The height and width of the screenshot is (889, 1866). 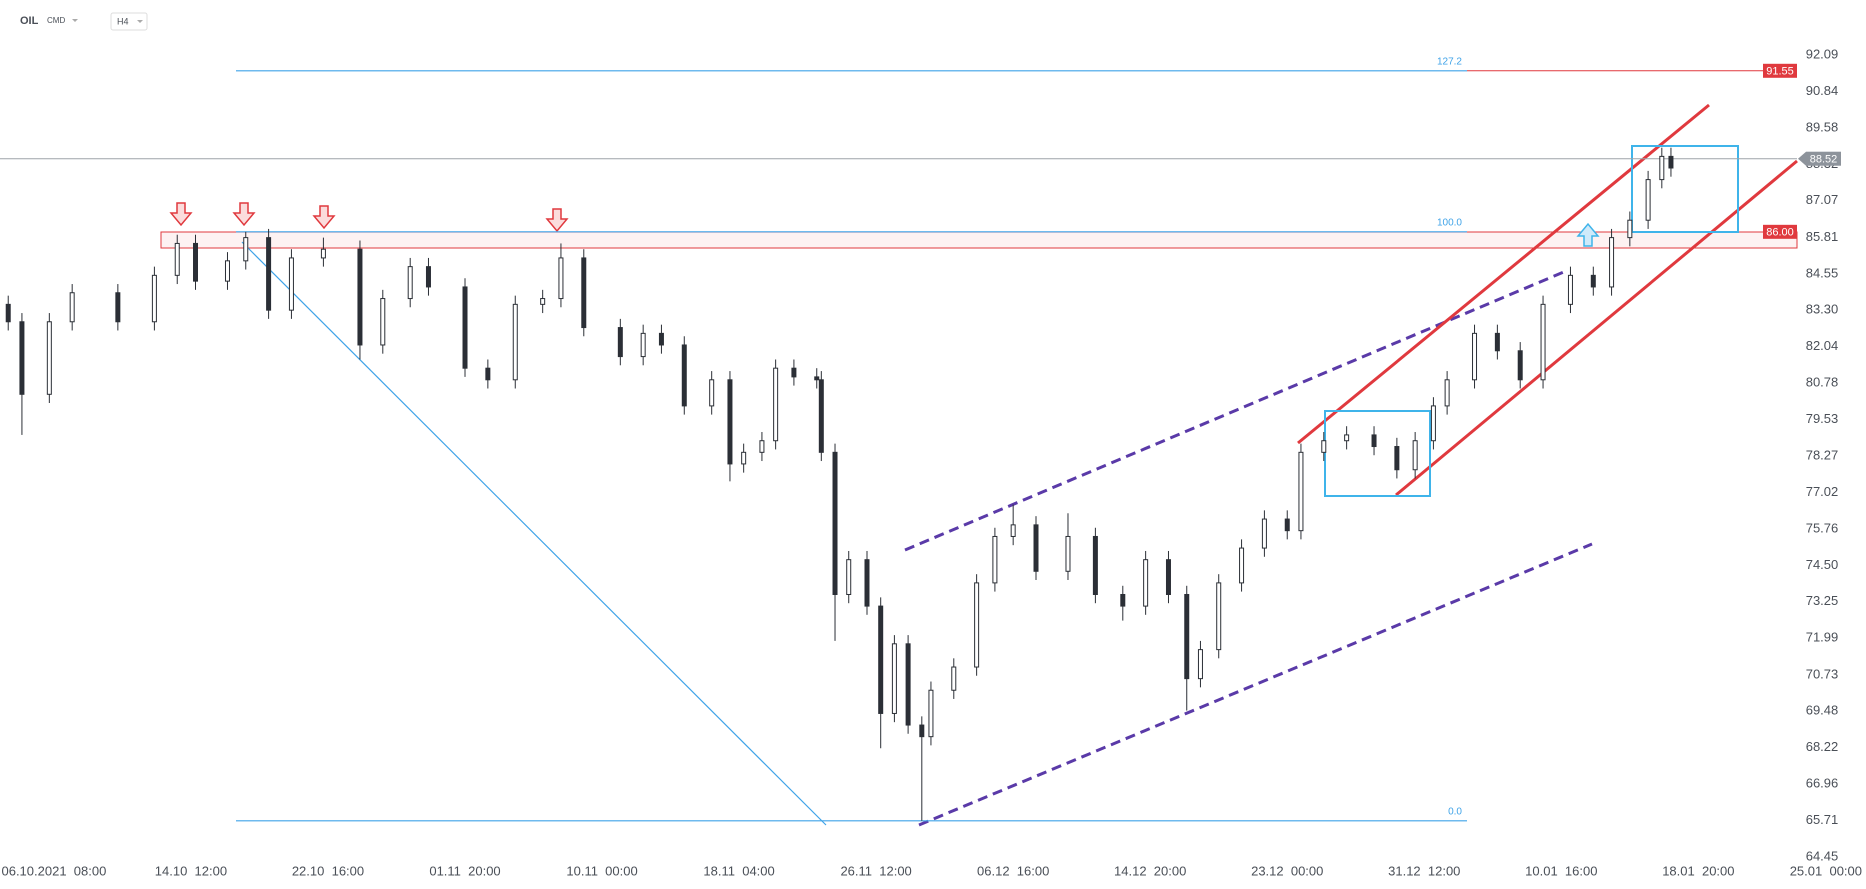 What do you see at coordinates (1013, 870) in the screenshot?
I see `x-tick-label: 06.12 16:00` at bounding box center [1013, 870].